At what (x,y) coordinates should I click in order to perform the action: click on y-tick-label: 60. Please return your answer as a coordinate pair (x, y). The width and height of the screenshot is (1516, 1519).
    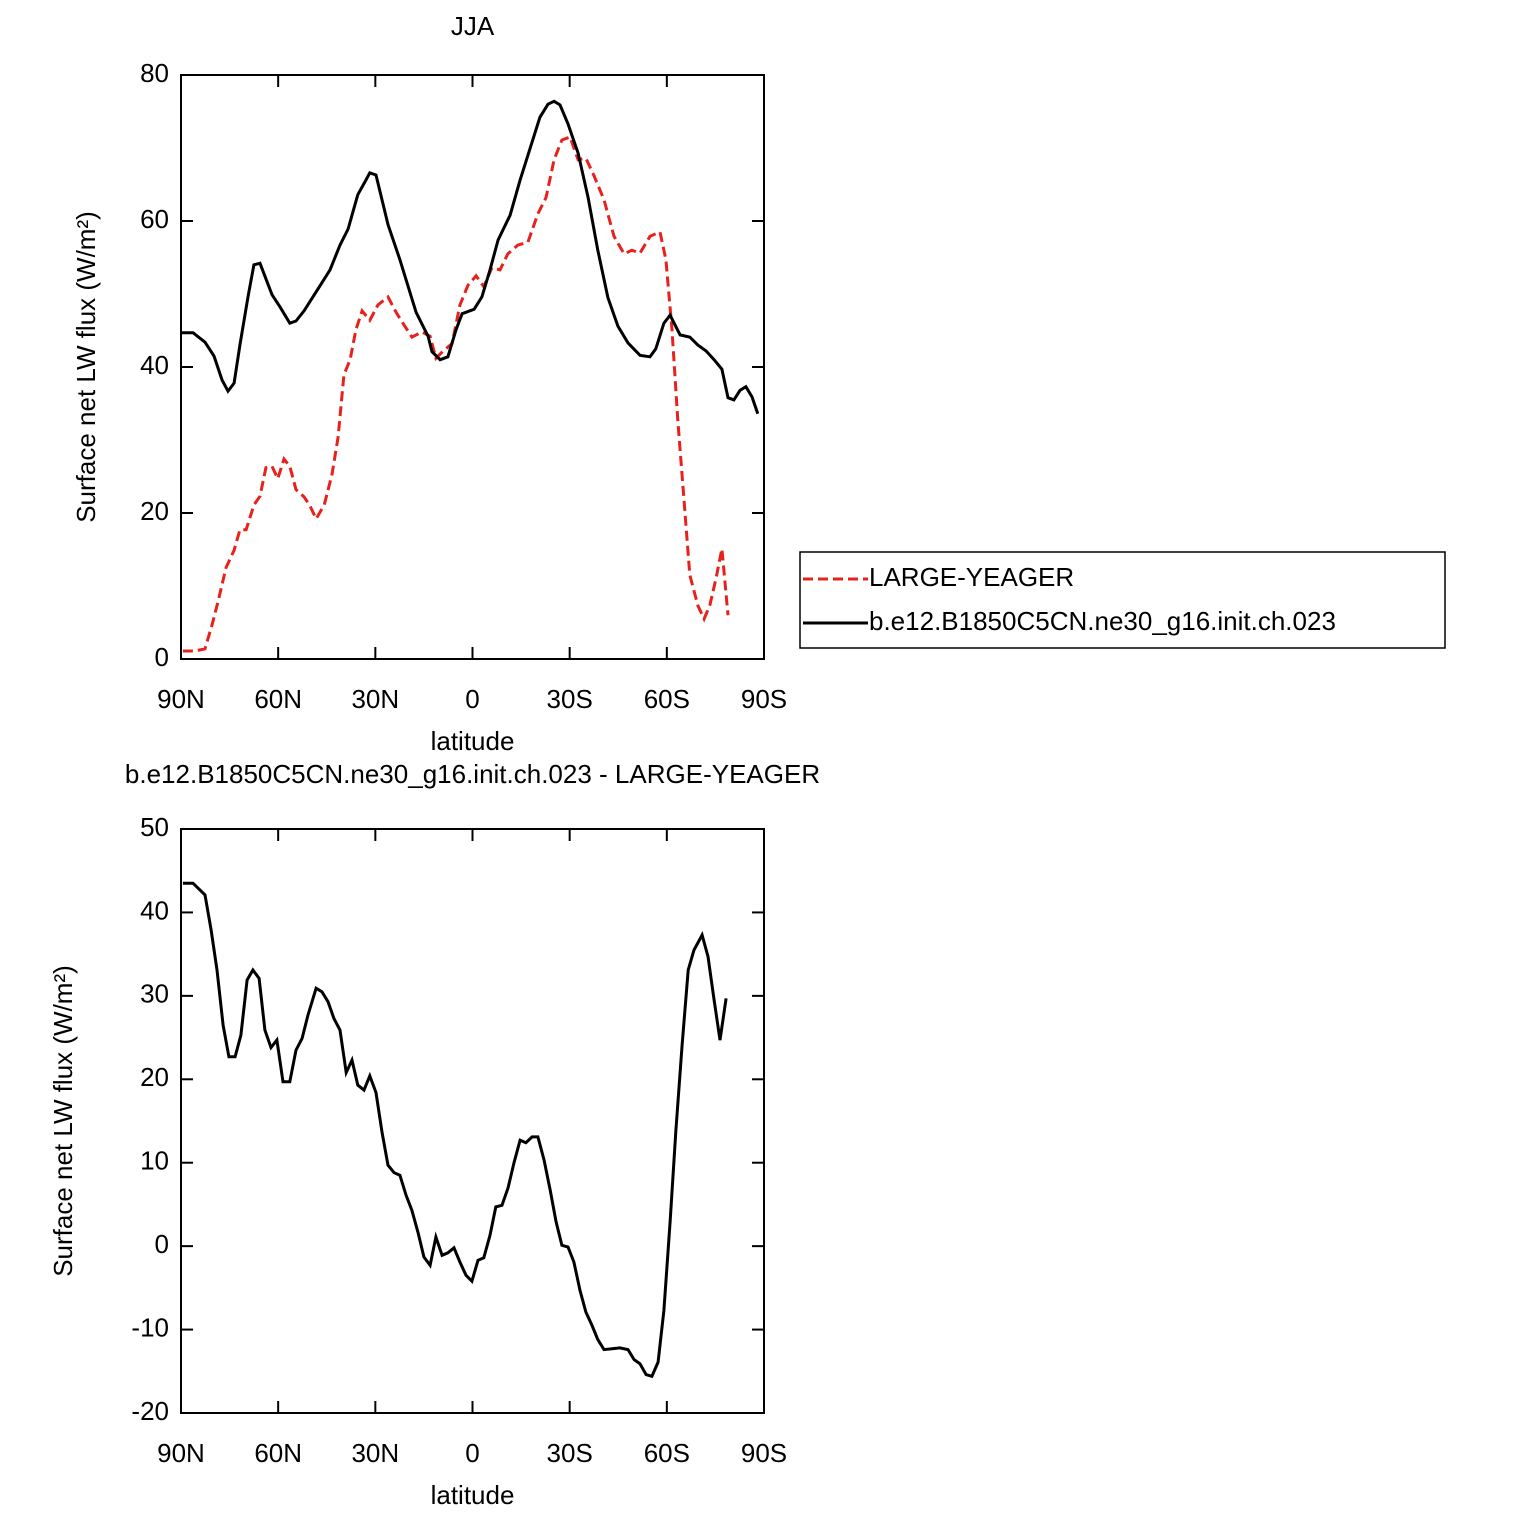
    Looking at the image, I should click on (154, 219).